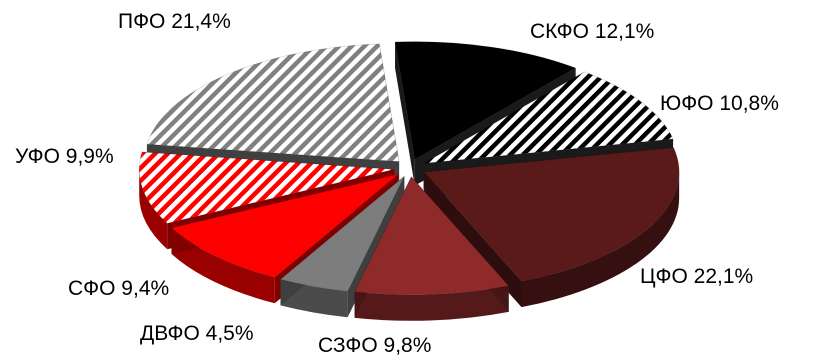 Image resolution: width=819 pixels, height=355 pixels. What do you see at coordinates (374, 344) in the screenshot?
I see `slice-label: СЗФО 9,8%` at bounding box center [374, 344].